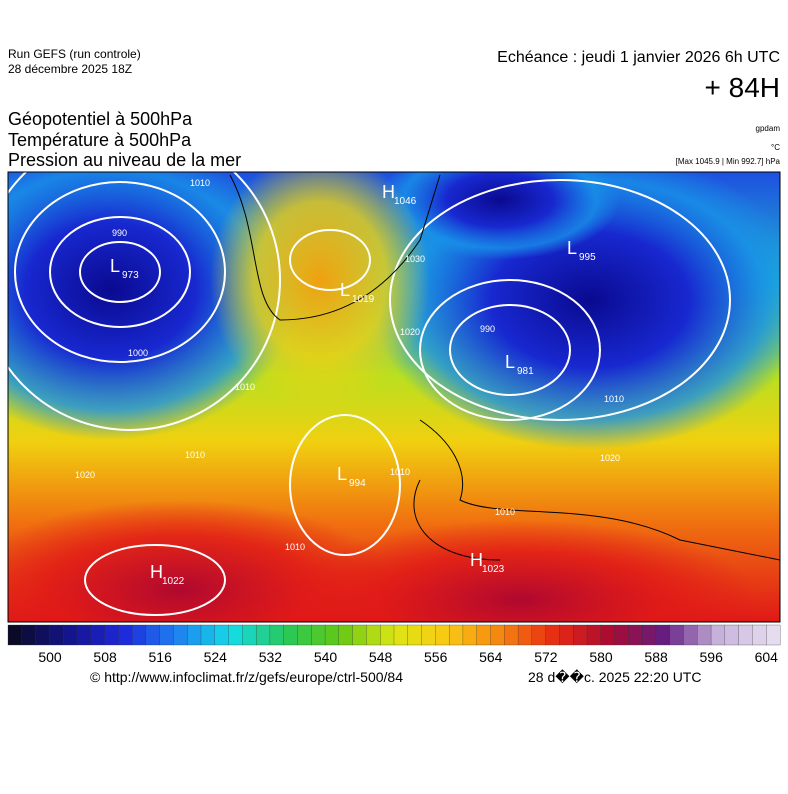 The image size is (788, 794). I want to click on colorbar-tick: 588, so click(656, 657).